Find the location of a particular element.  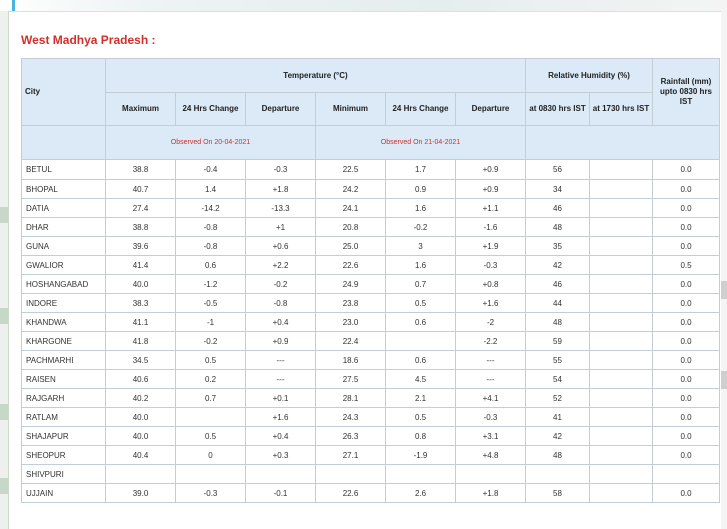

city-cell: BHOPAL is located at coordinates (63, 189).